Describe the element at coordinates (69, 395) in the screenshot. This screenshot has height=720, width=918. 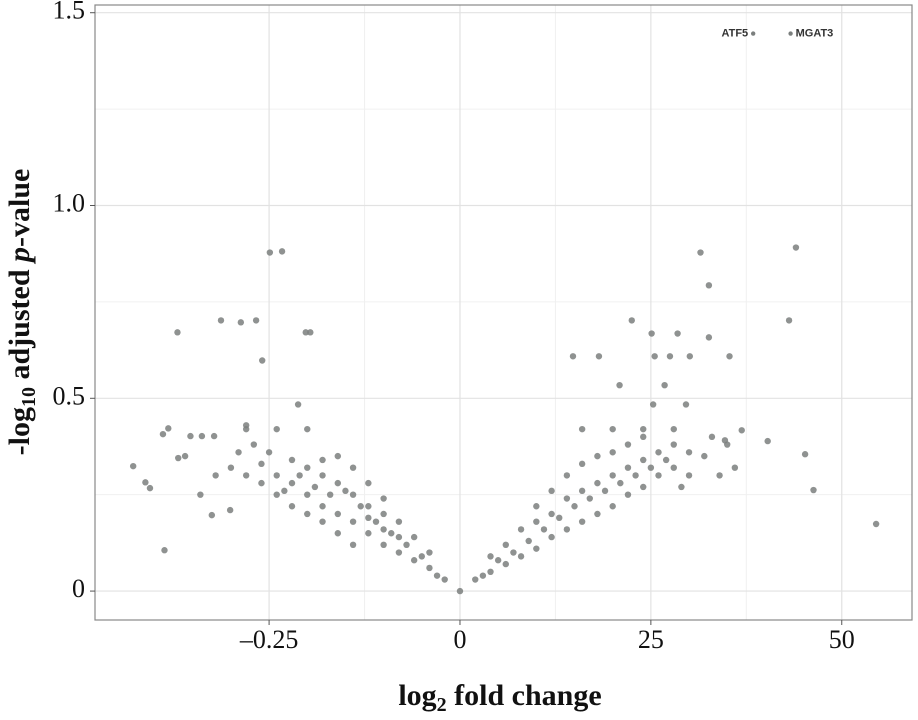
I see `y-tick-label: 0.5` at that location.